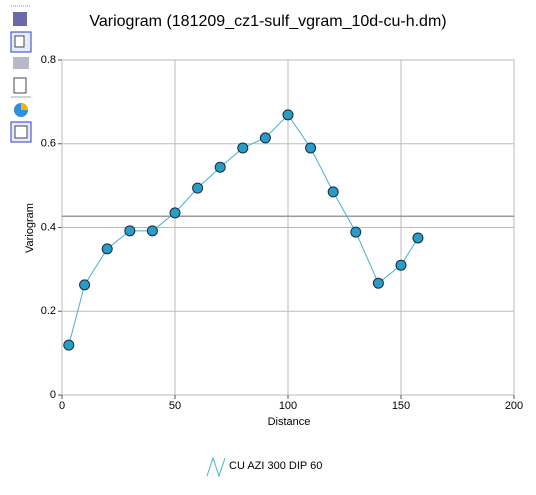  What do you see at coordinates (48, 227) in the screenshot?
I see `y-tick-label: 0.4` at bounding box center [48, 227].